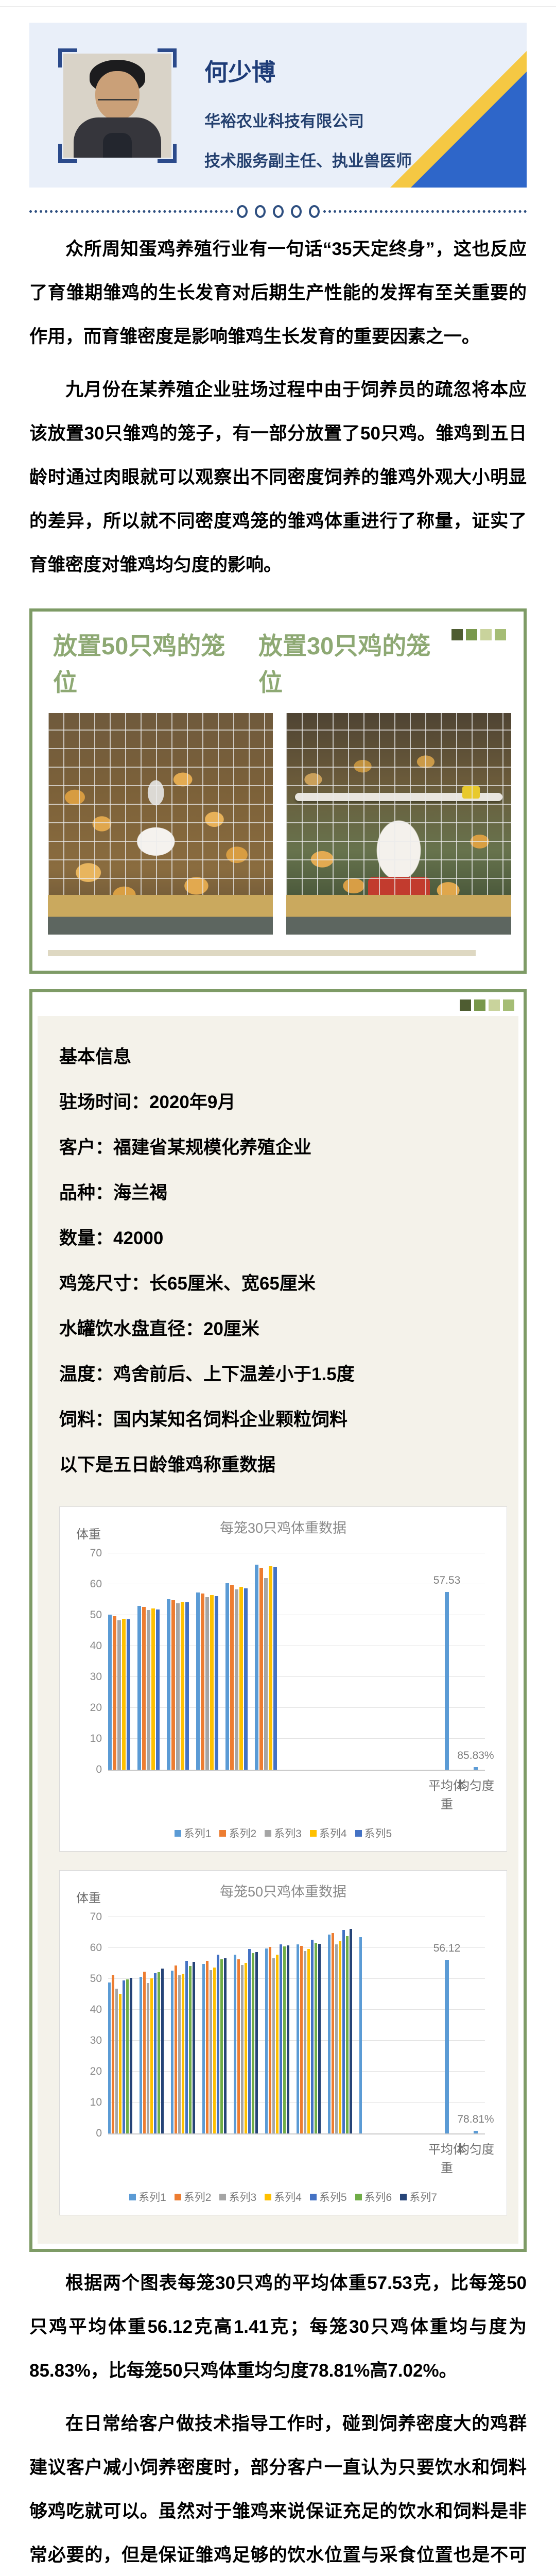 This screenshot has width=556, height=2576. Describe the element at coordinates (139, 664) in the screenshot. I see `caption-50-chicken-cage: 放置50只鸡的笼位` at that location.